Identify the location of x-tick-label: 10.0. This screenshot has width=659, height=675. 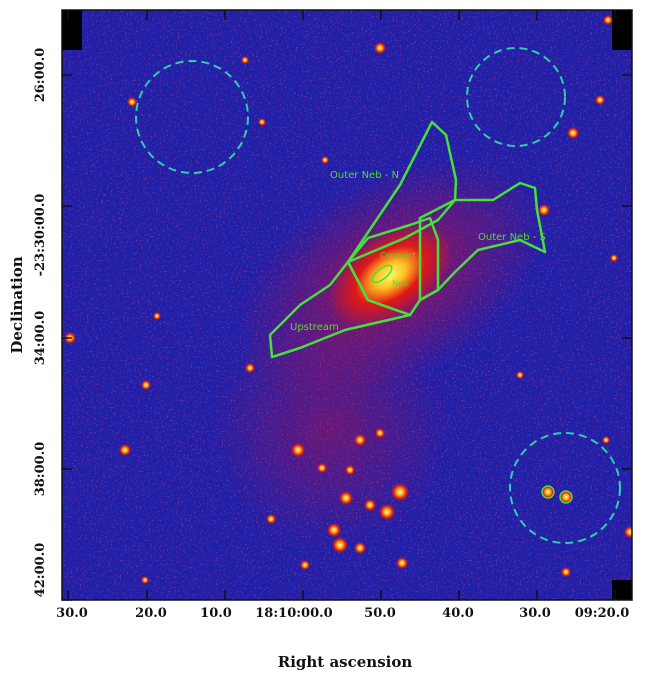
(216, 613).